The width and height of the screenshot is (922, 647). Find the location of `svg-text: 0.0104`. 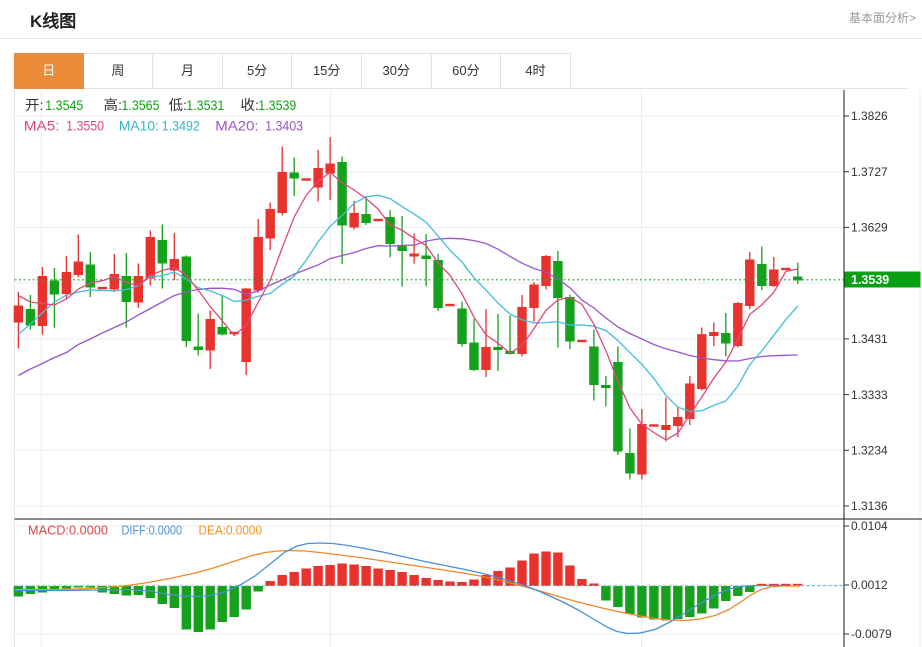

svg-text: 0.0104 is located at coordinates (869, 526).